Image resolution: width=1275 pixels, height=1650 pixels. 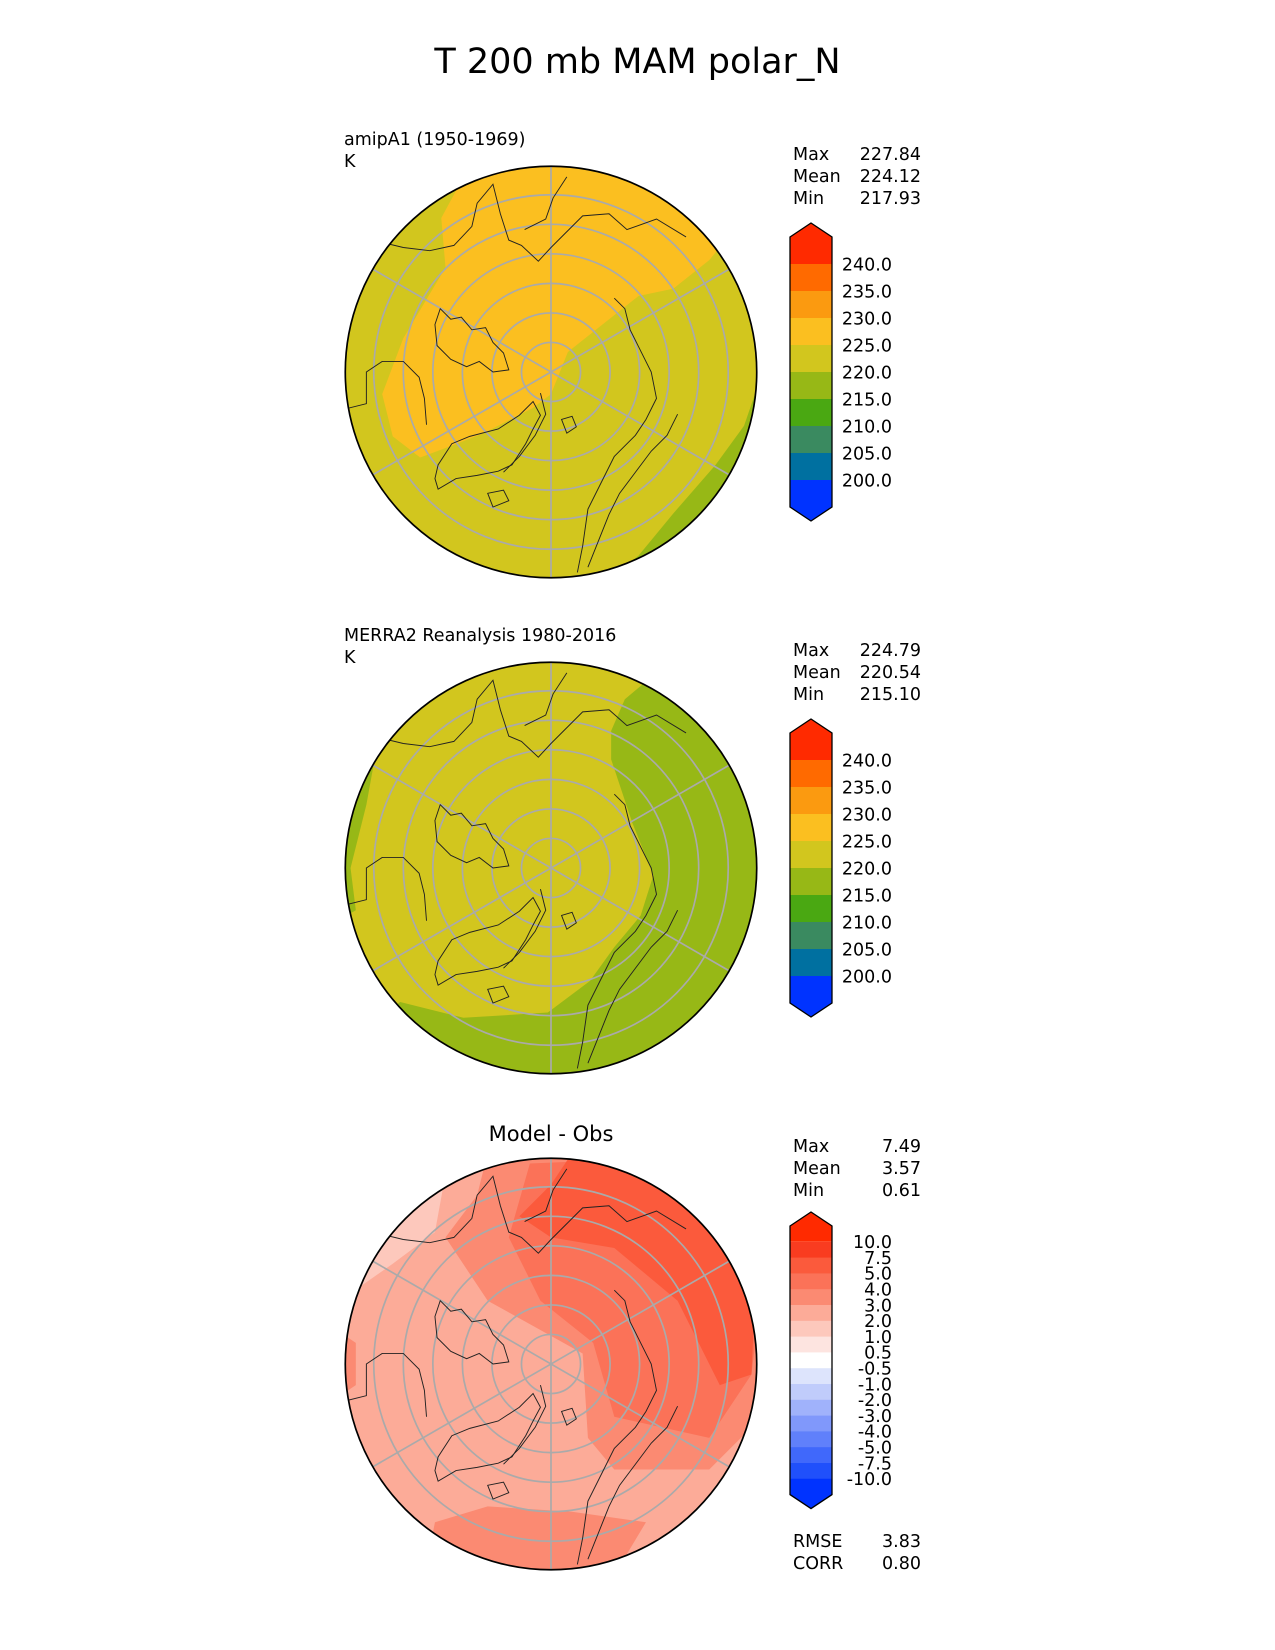 I want to click on panel3-title: Model - Obs, so click(x=551, y=1134).